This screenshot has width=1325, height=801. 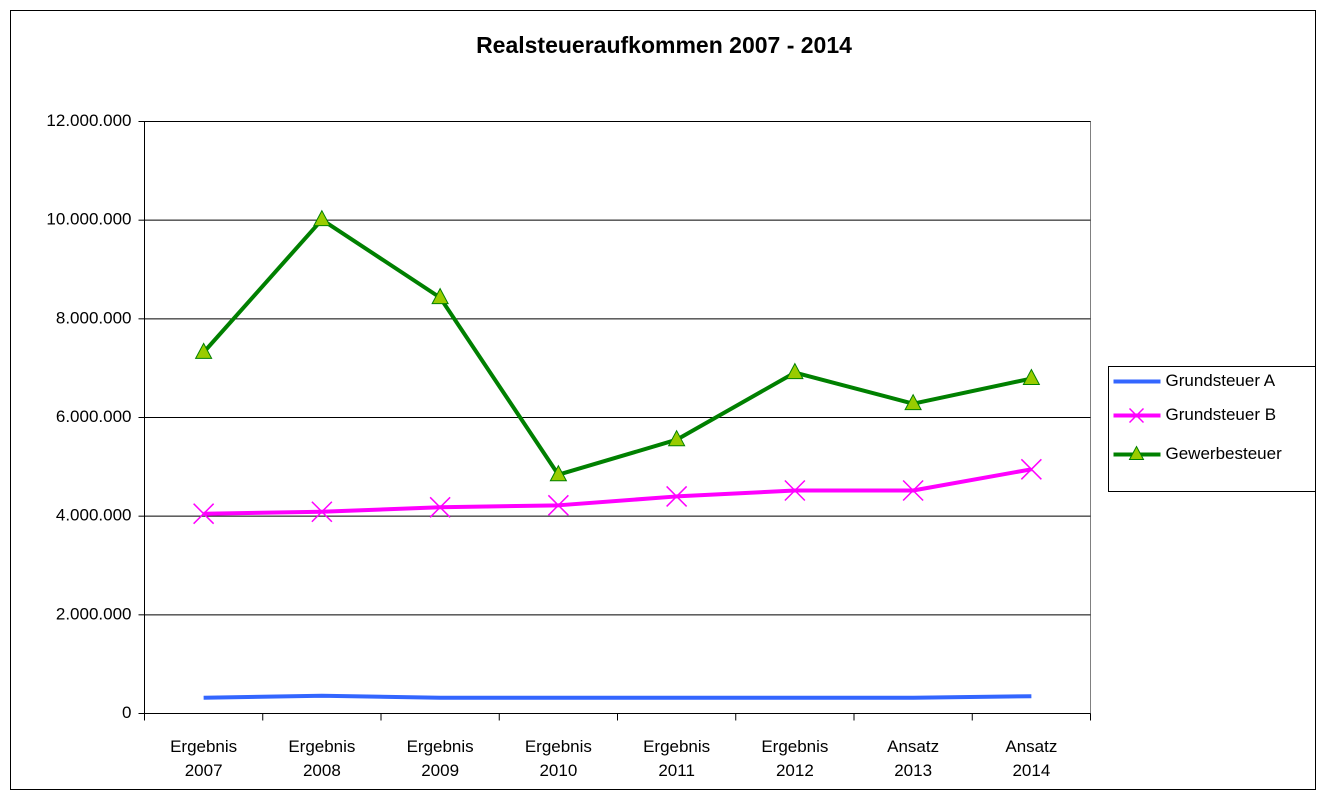 I want to click on x-tick-label: 2011, so click(x=676, y=770).